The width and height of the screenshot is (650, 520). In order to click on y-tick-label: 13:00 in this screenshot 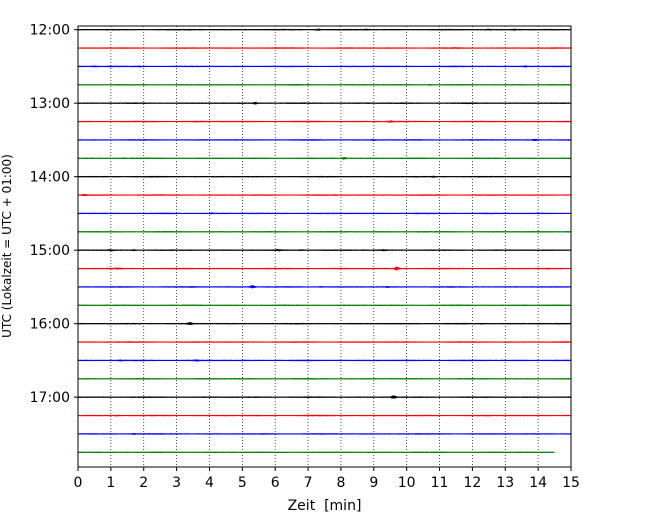, I will do `click(50, 104)`.